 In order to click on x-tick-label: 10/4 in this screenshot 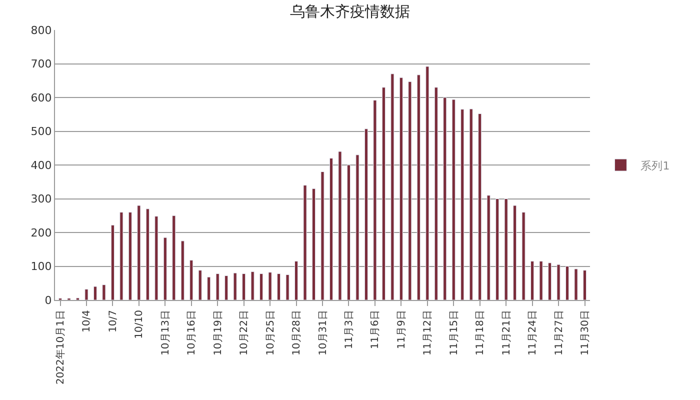, I will do `click(87, 321)`.